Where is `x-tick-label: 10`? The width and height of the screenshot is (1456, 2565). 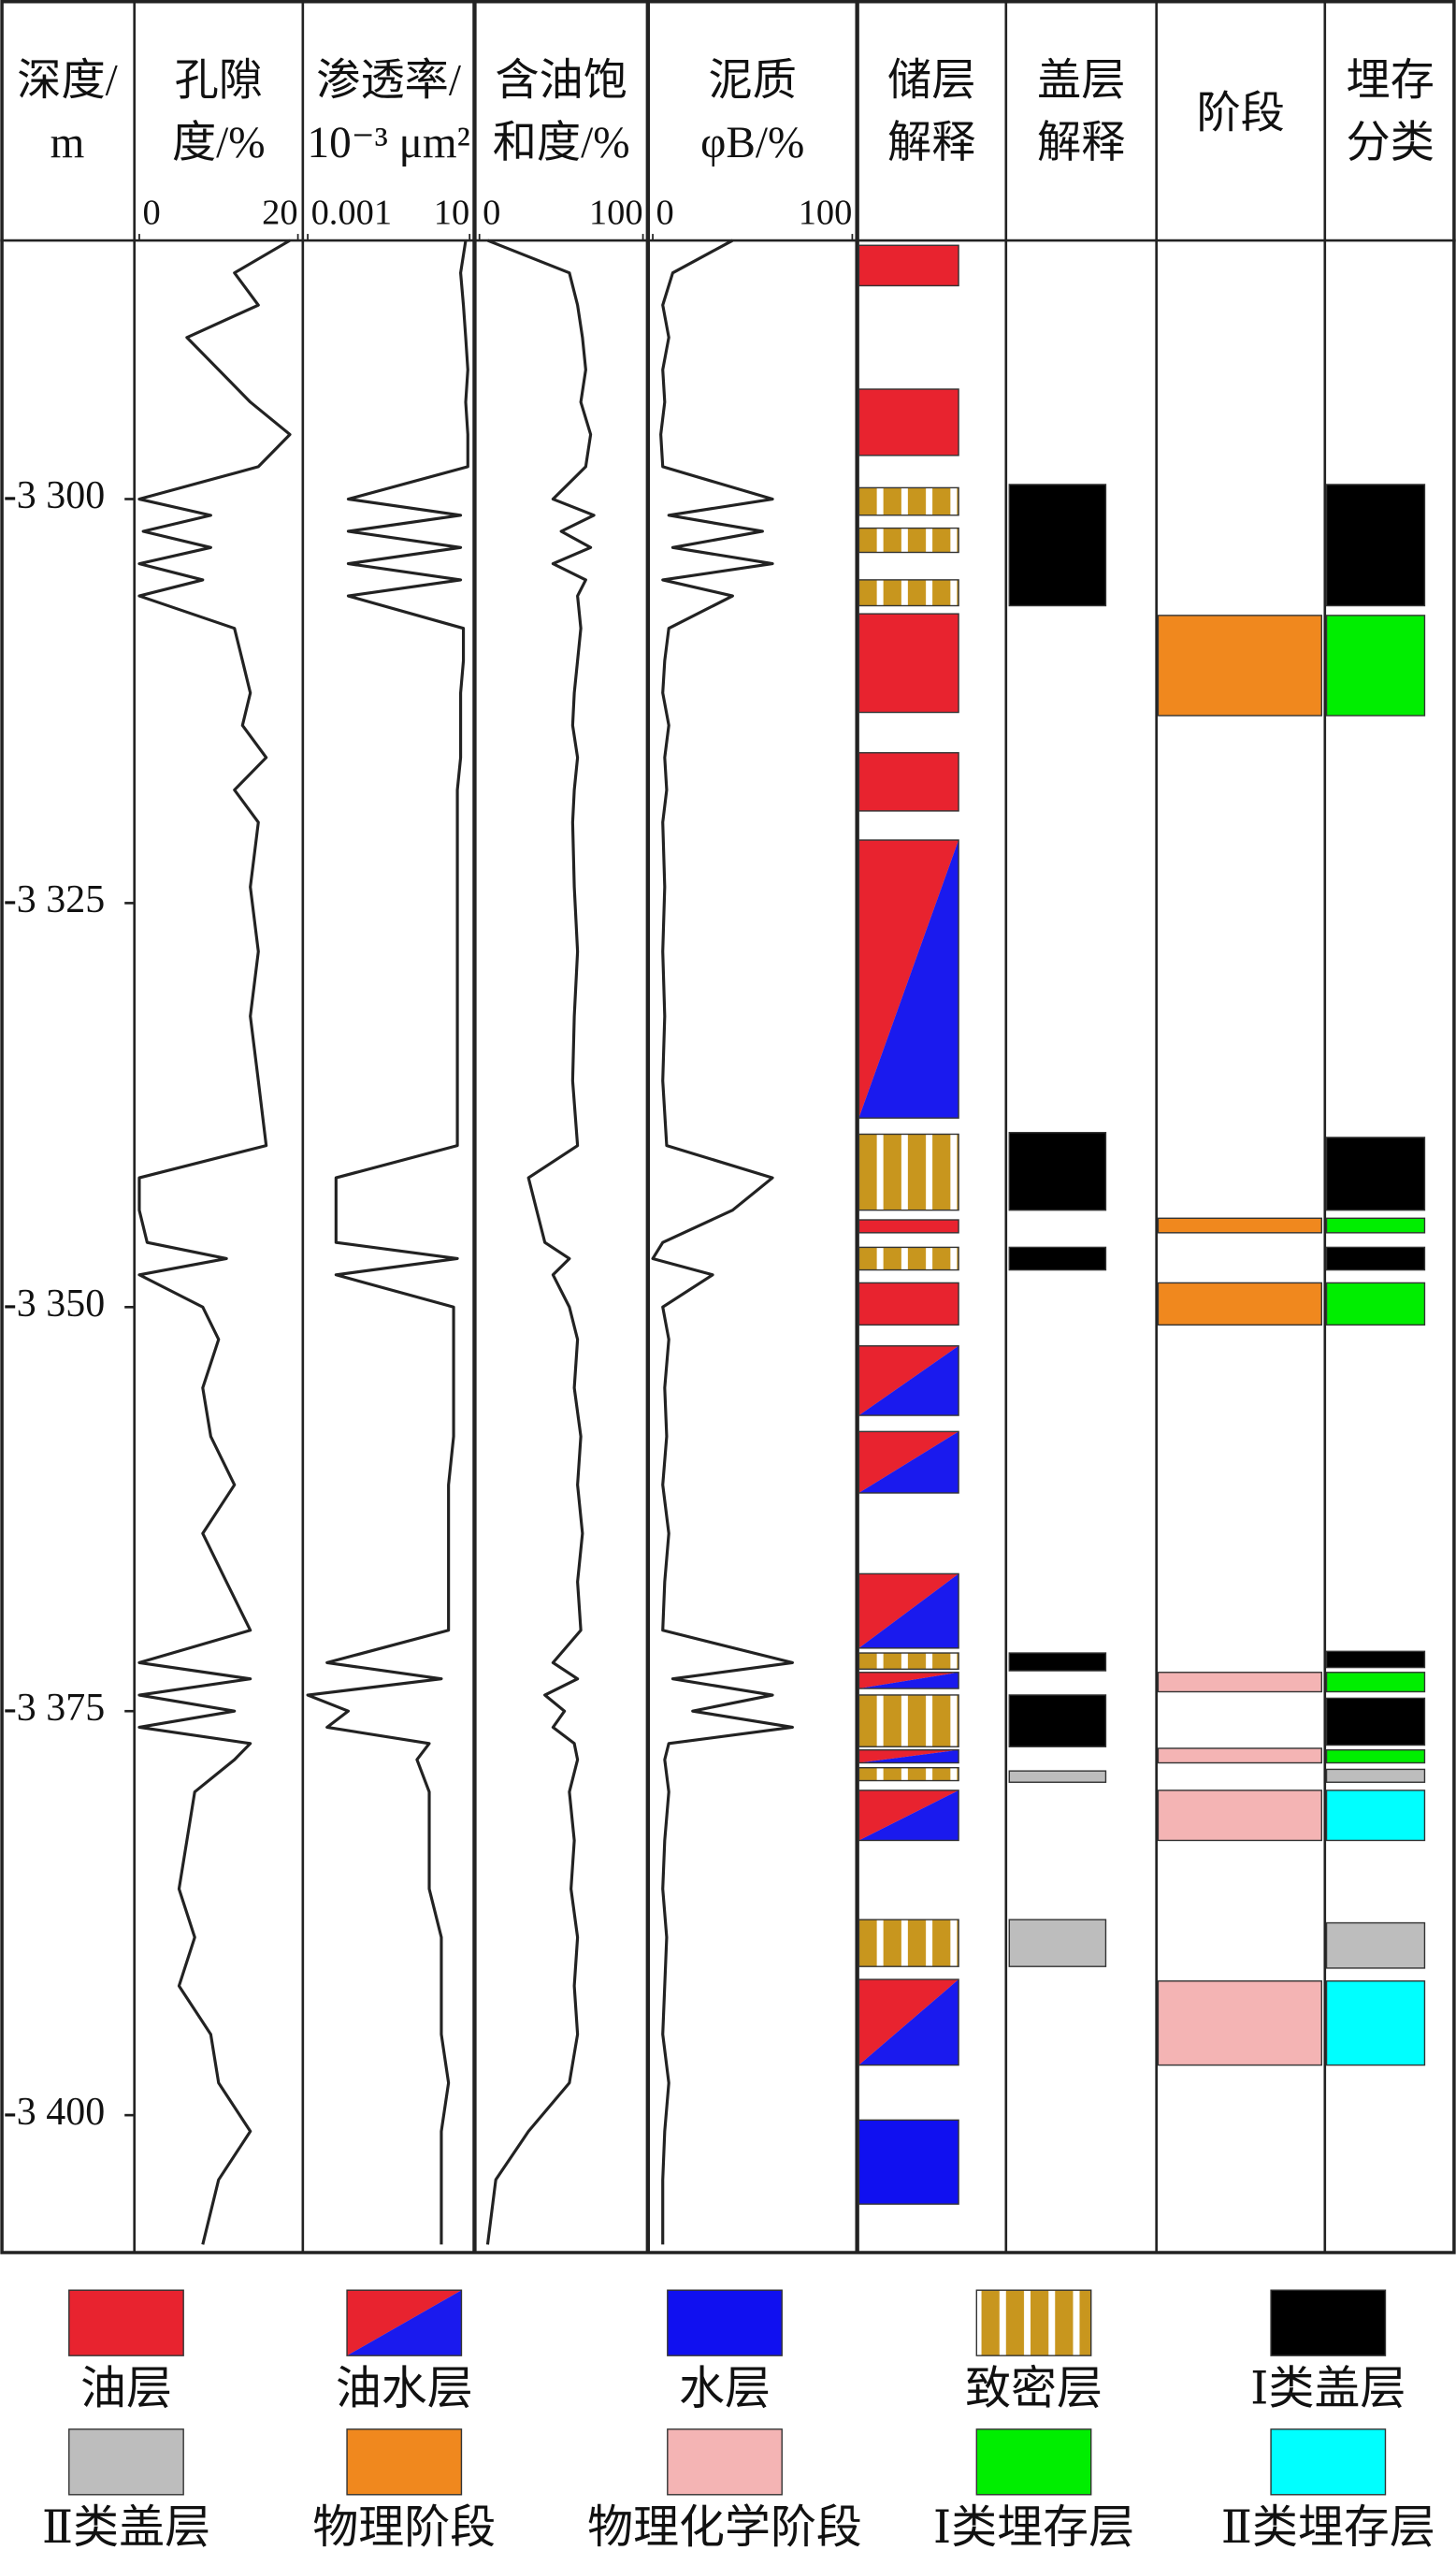
x-tick-label: 10 is located at coordinates (451, 213).